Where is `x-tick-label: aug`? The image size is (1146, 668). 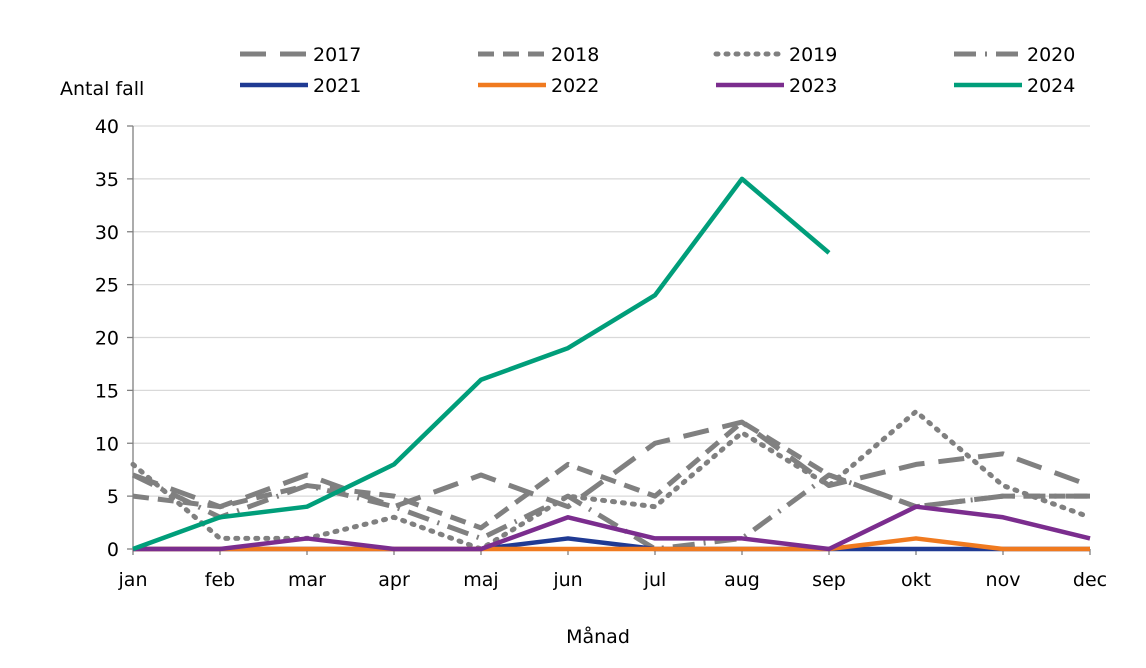
x-tick-label: aug is located at coordinates (742, 580).